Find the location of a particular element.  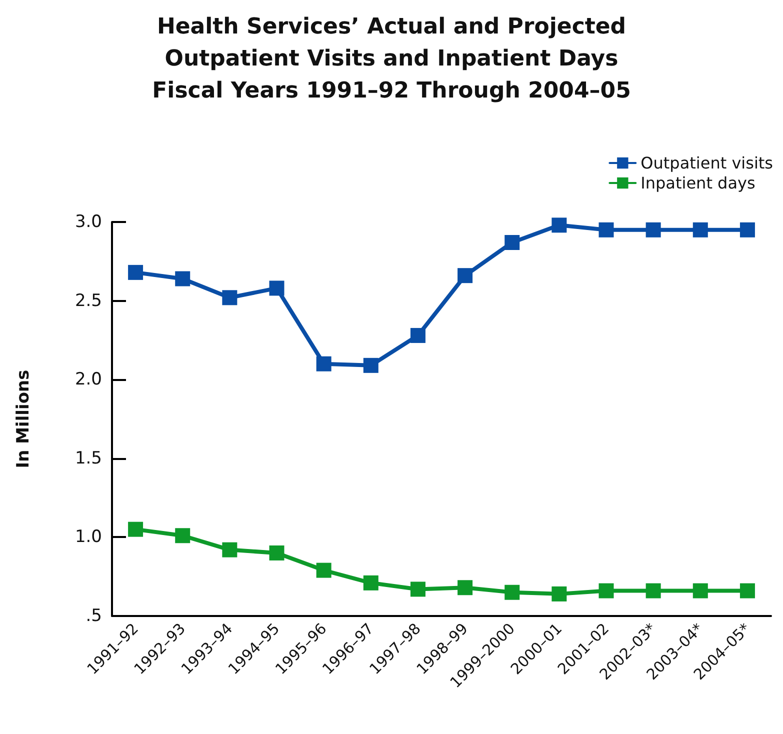

legend-label: Outpatient visits is located at coordinates (707, 163).